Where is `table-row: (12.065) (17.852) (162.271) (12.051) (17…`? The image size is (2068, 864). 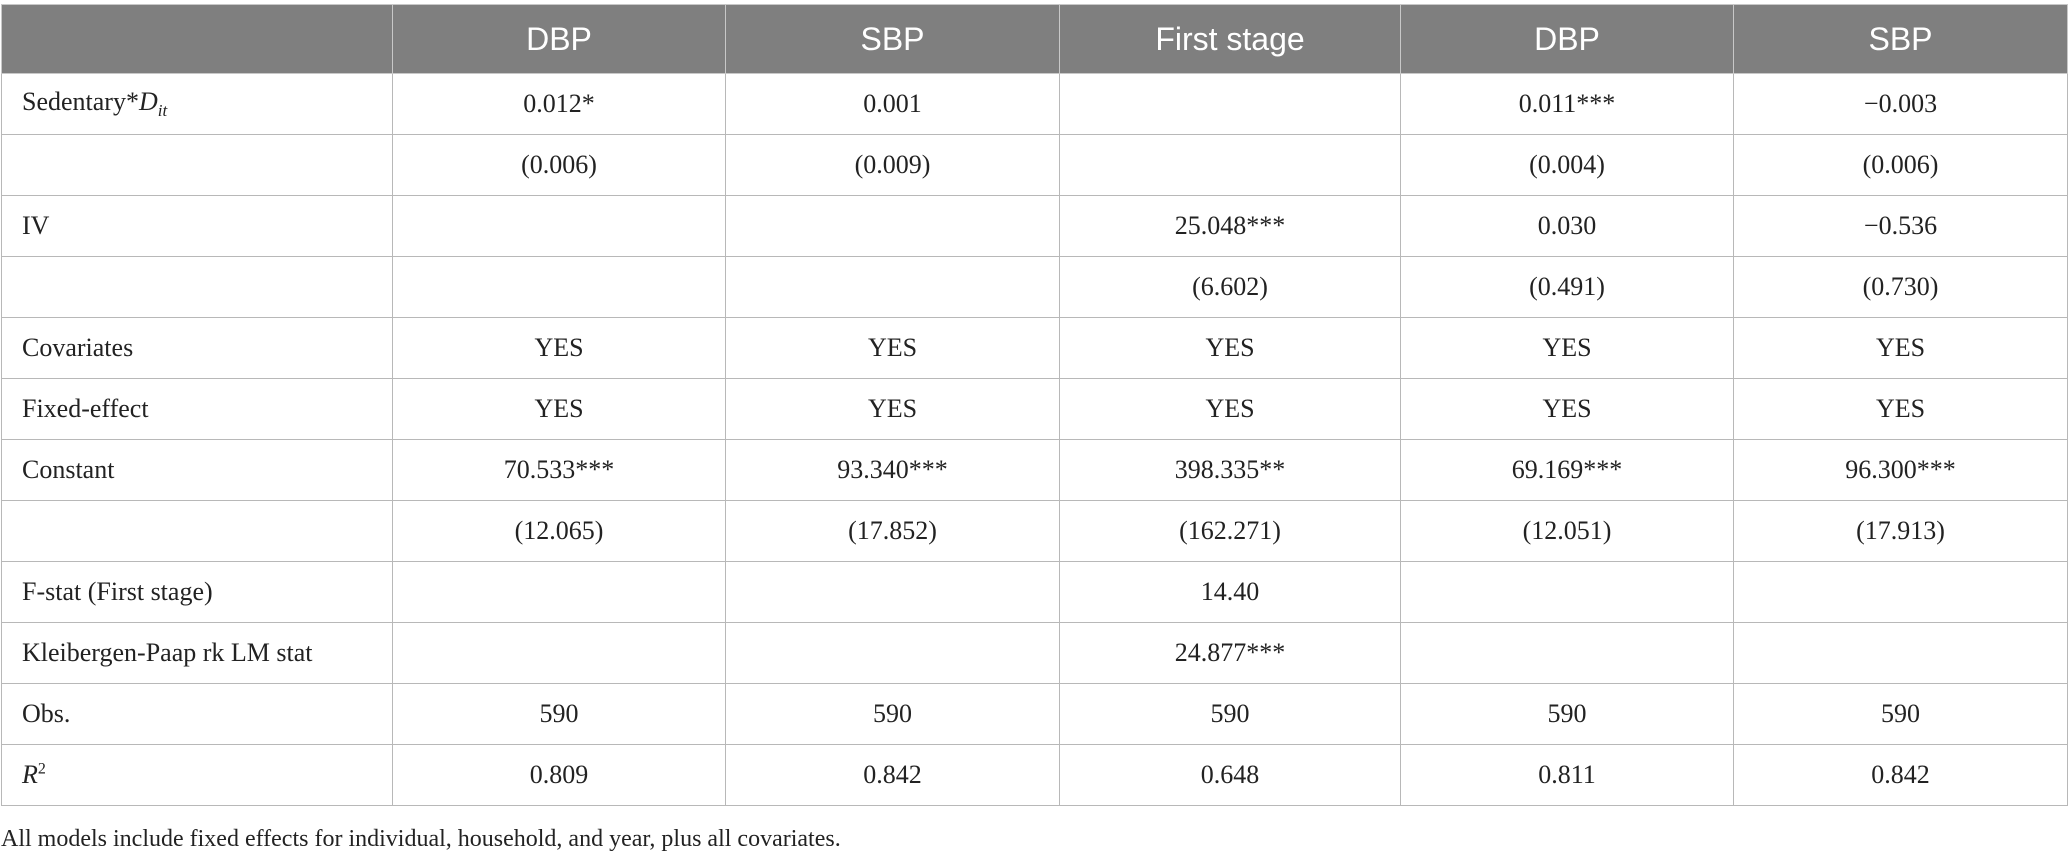 table-row: (12.065) (17.852) (162.271) (12.051) (17… is located at coordinates (1034, 531).